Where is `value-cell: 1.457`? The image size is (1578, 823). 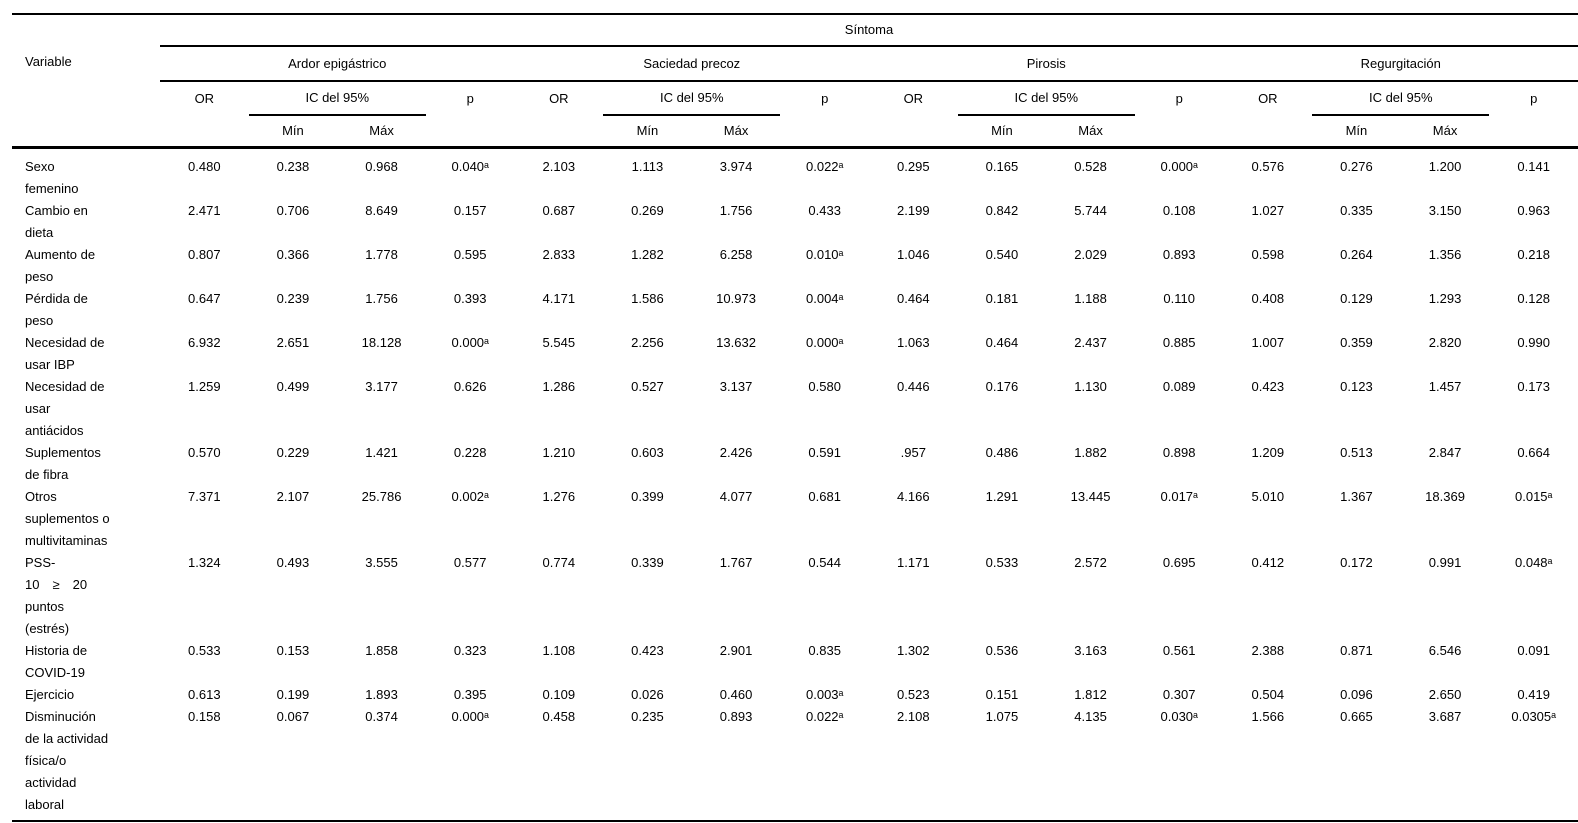
value-cell: 1.457 is located at coordinates (1445, 386).